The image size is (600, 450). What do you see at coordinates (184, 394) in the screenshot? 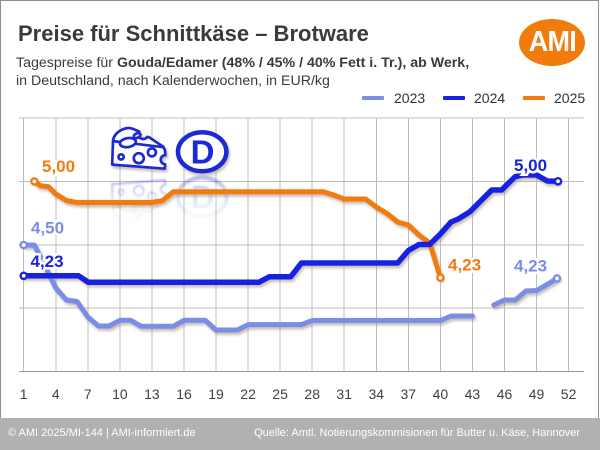
I see `svg-text: 16` at bounding box center [184, 394].